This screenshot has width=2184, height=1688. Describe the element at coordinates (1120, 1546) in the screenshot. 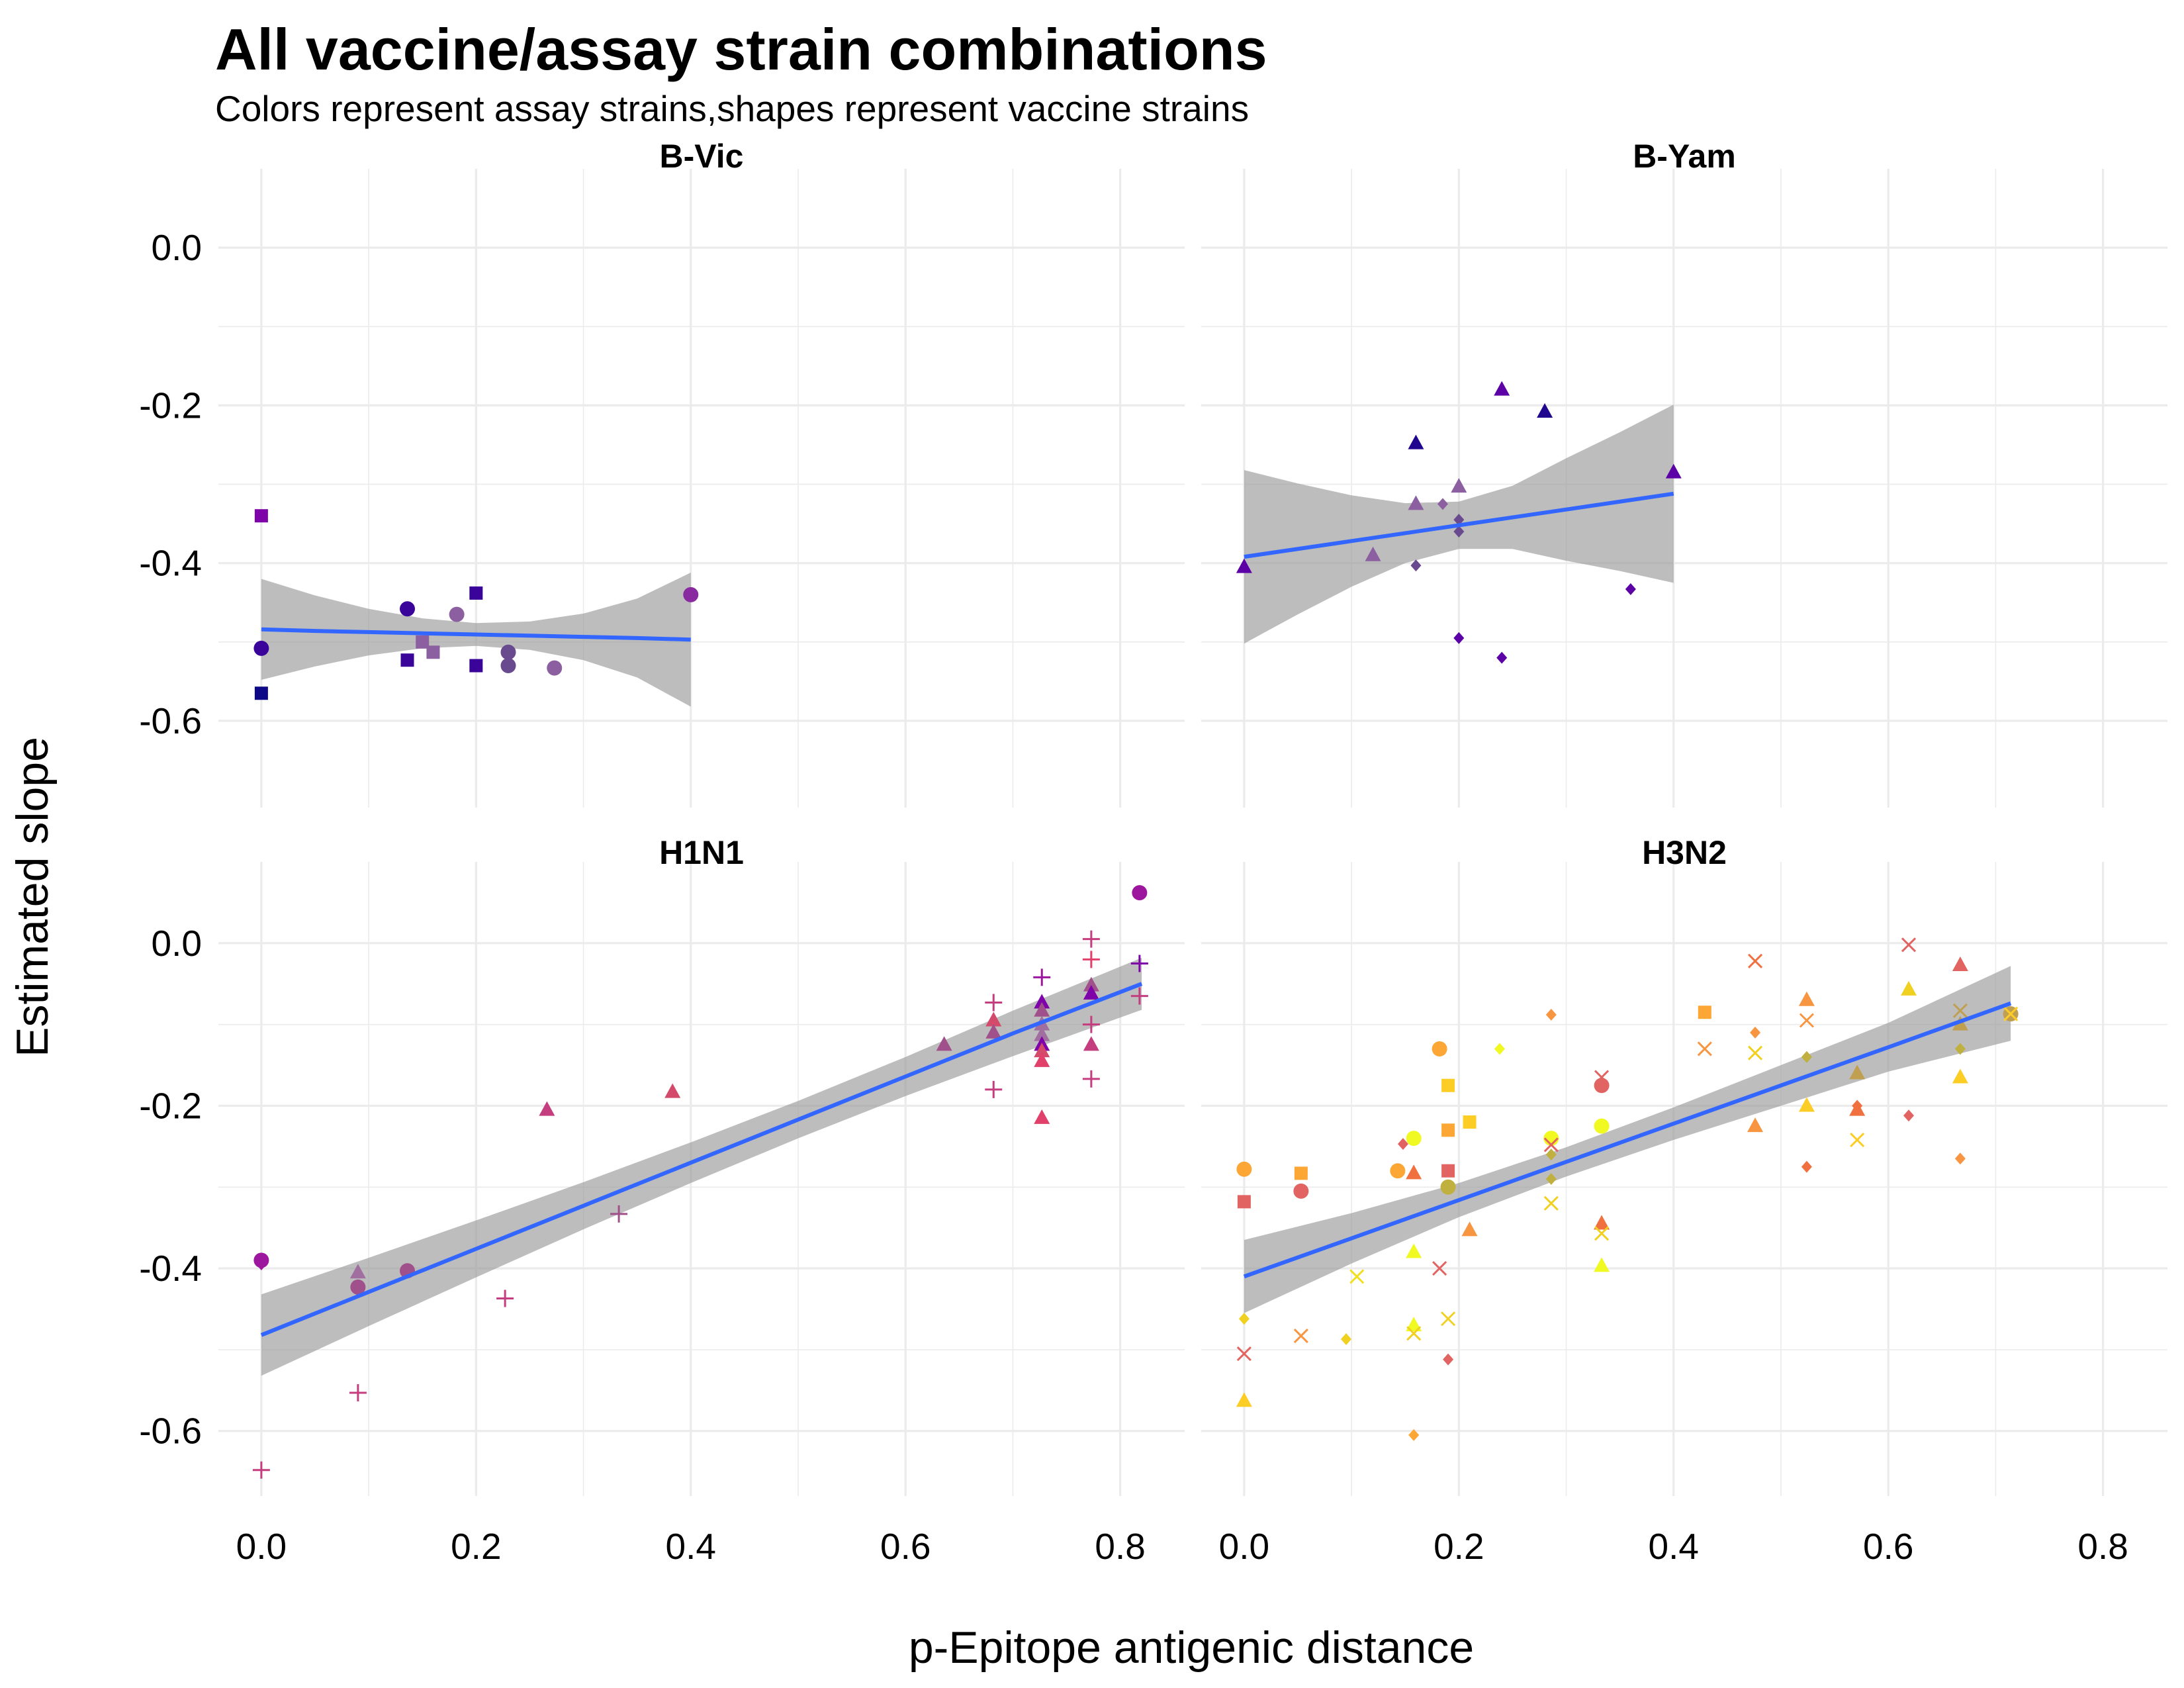

I see `x-tick-label: 0.8` at that location.